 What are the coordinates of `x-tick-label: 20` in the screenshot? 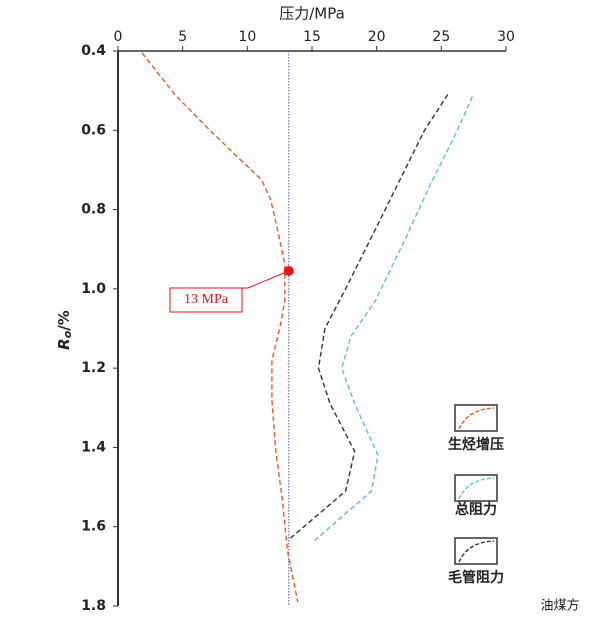 It's located at (377, 37).